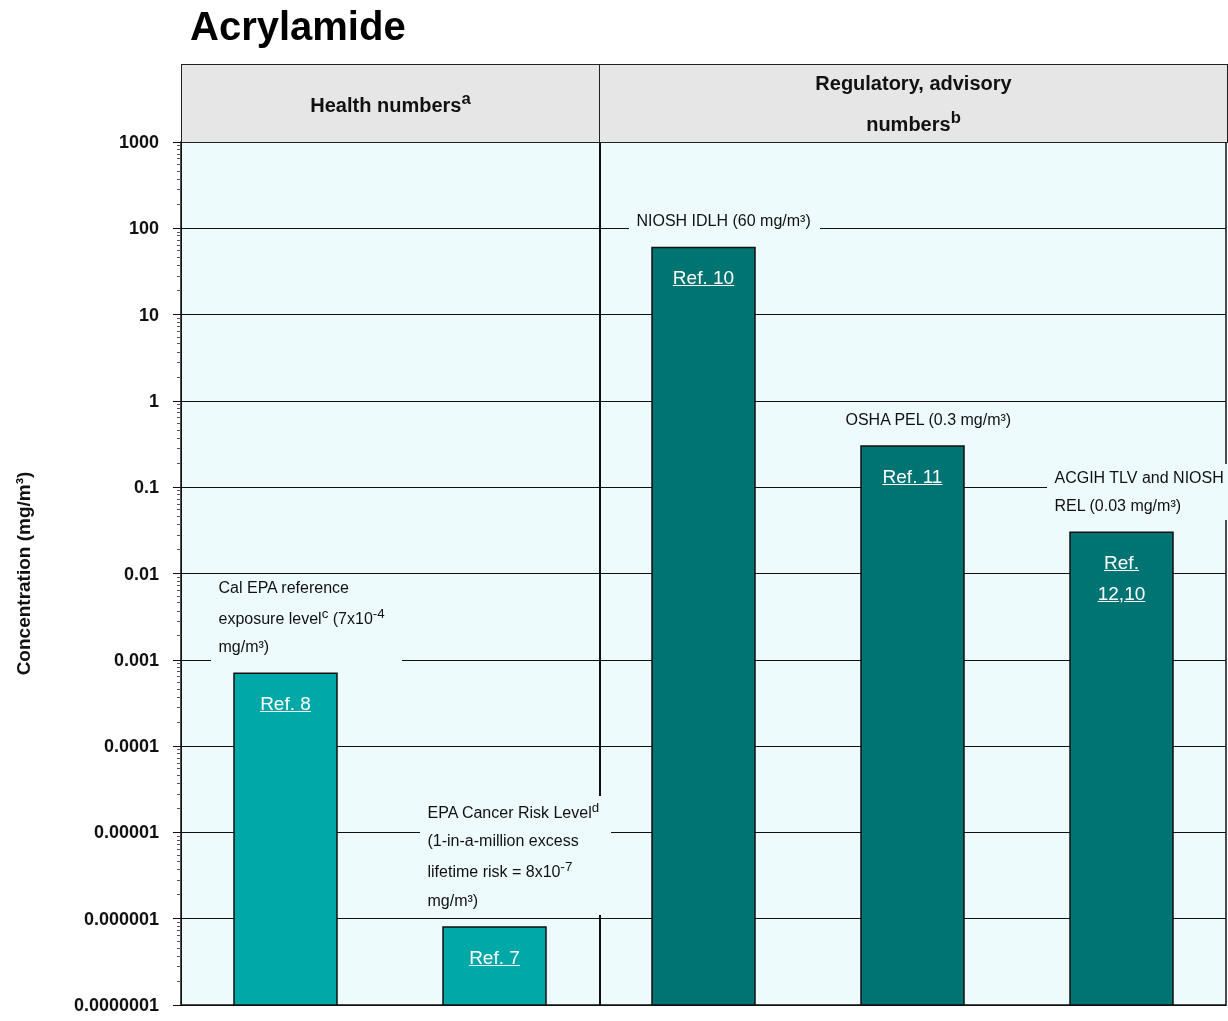  What do you see at coordinates (301, 617) in the screenshot?
I see `text: Cal EPA reference exposure level$^{c}$ (7x10$^{-4}$ mg/m³)` at bounding box center [301, 617].